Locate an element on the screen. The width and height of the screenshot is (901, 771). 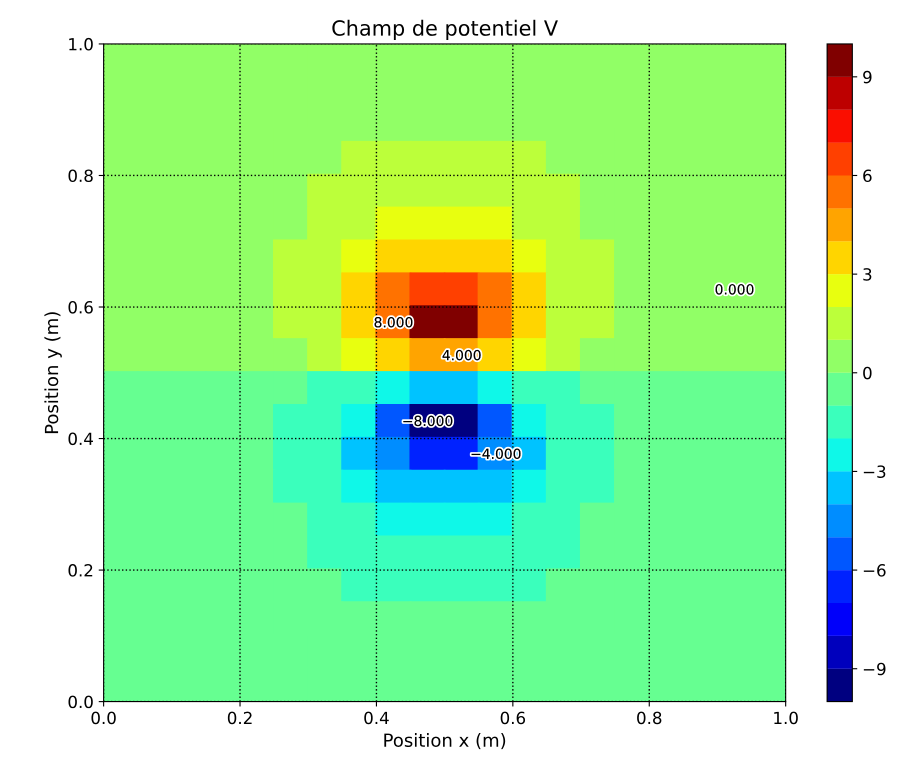
x-tick-label: 0.2 is located at coordinates (240, 718).